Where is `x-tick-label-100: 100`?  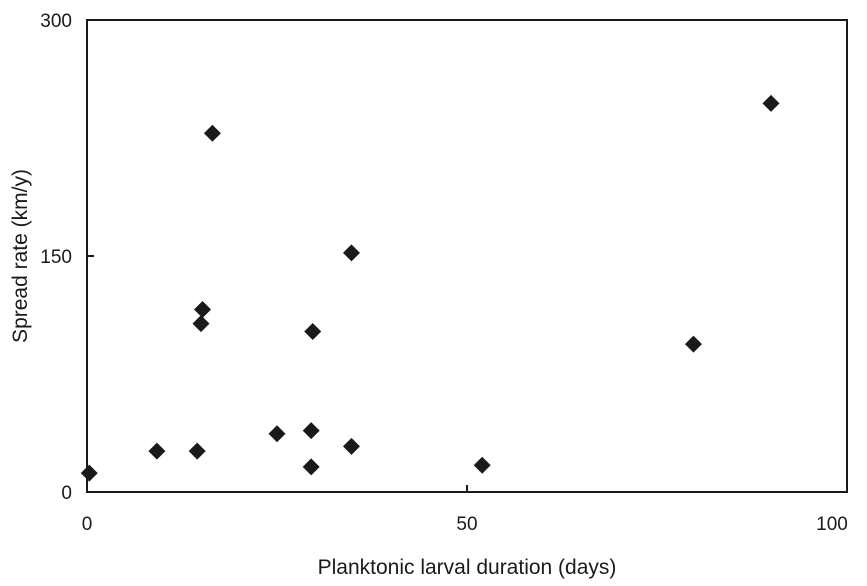 x-tick-label-100: 100 is located at coordinates (832, 524).